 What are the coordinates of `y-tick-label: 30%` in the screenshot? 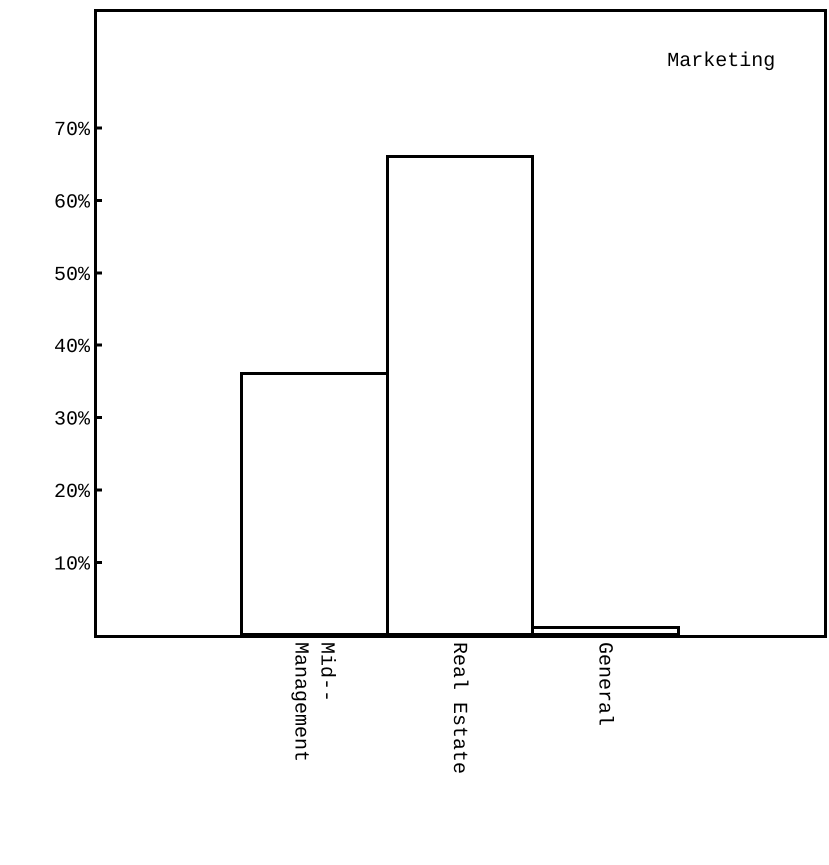 It's located at (72, 420).